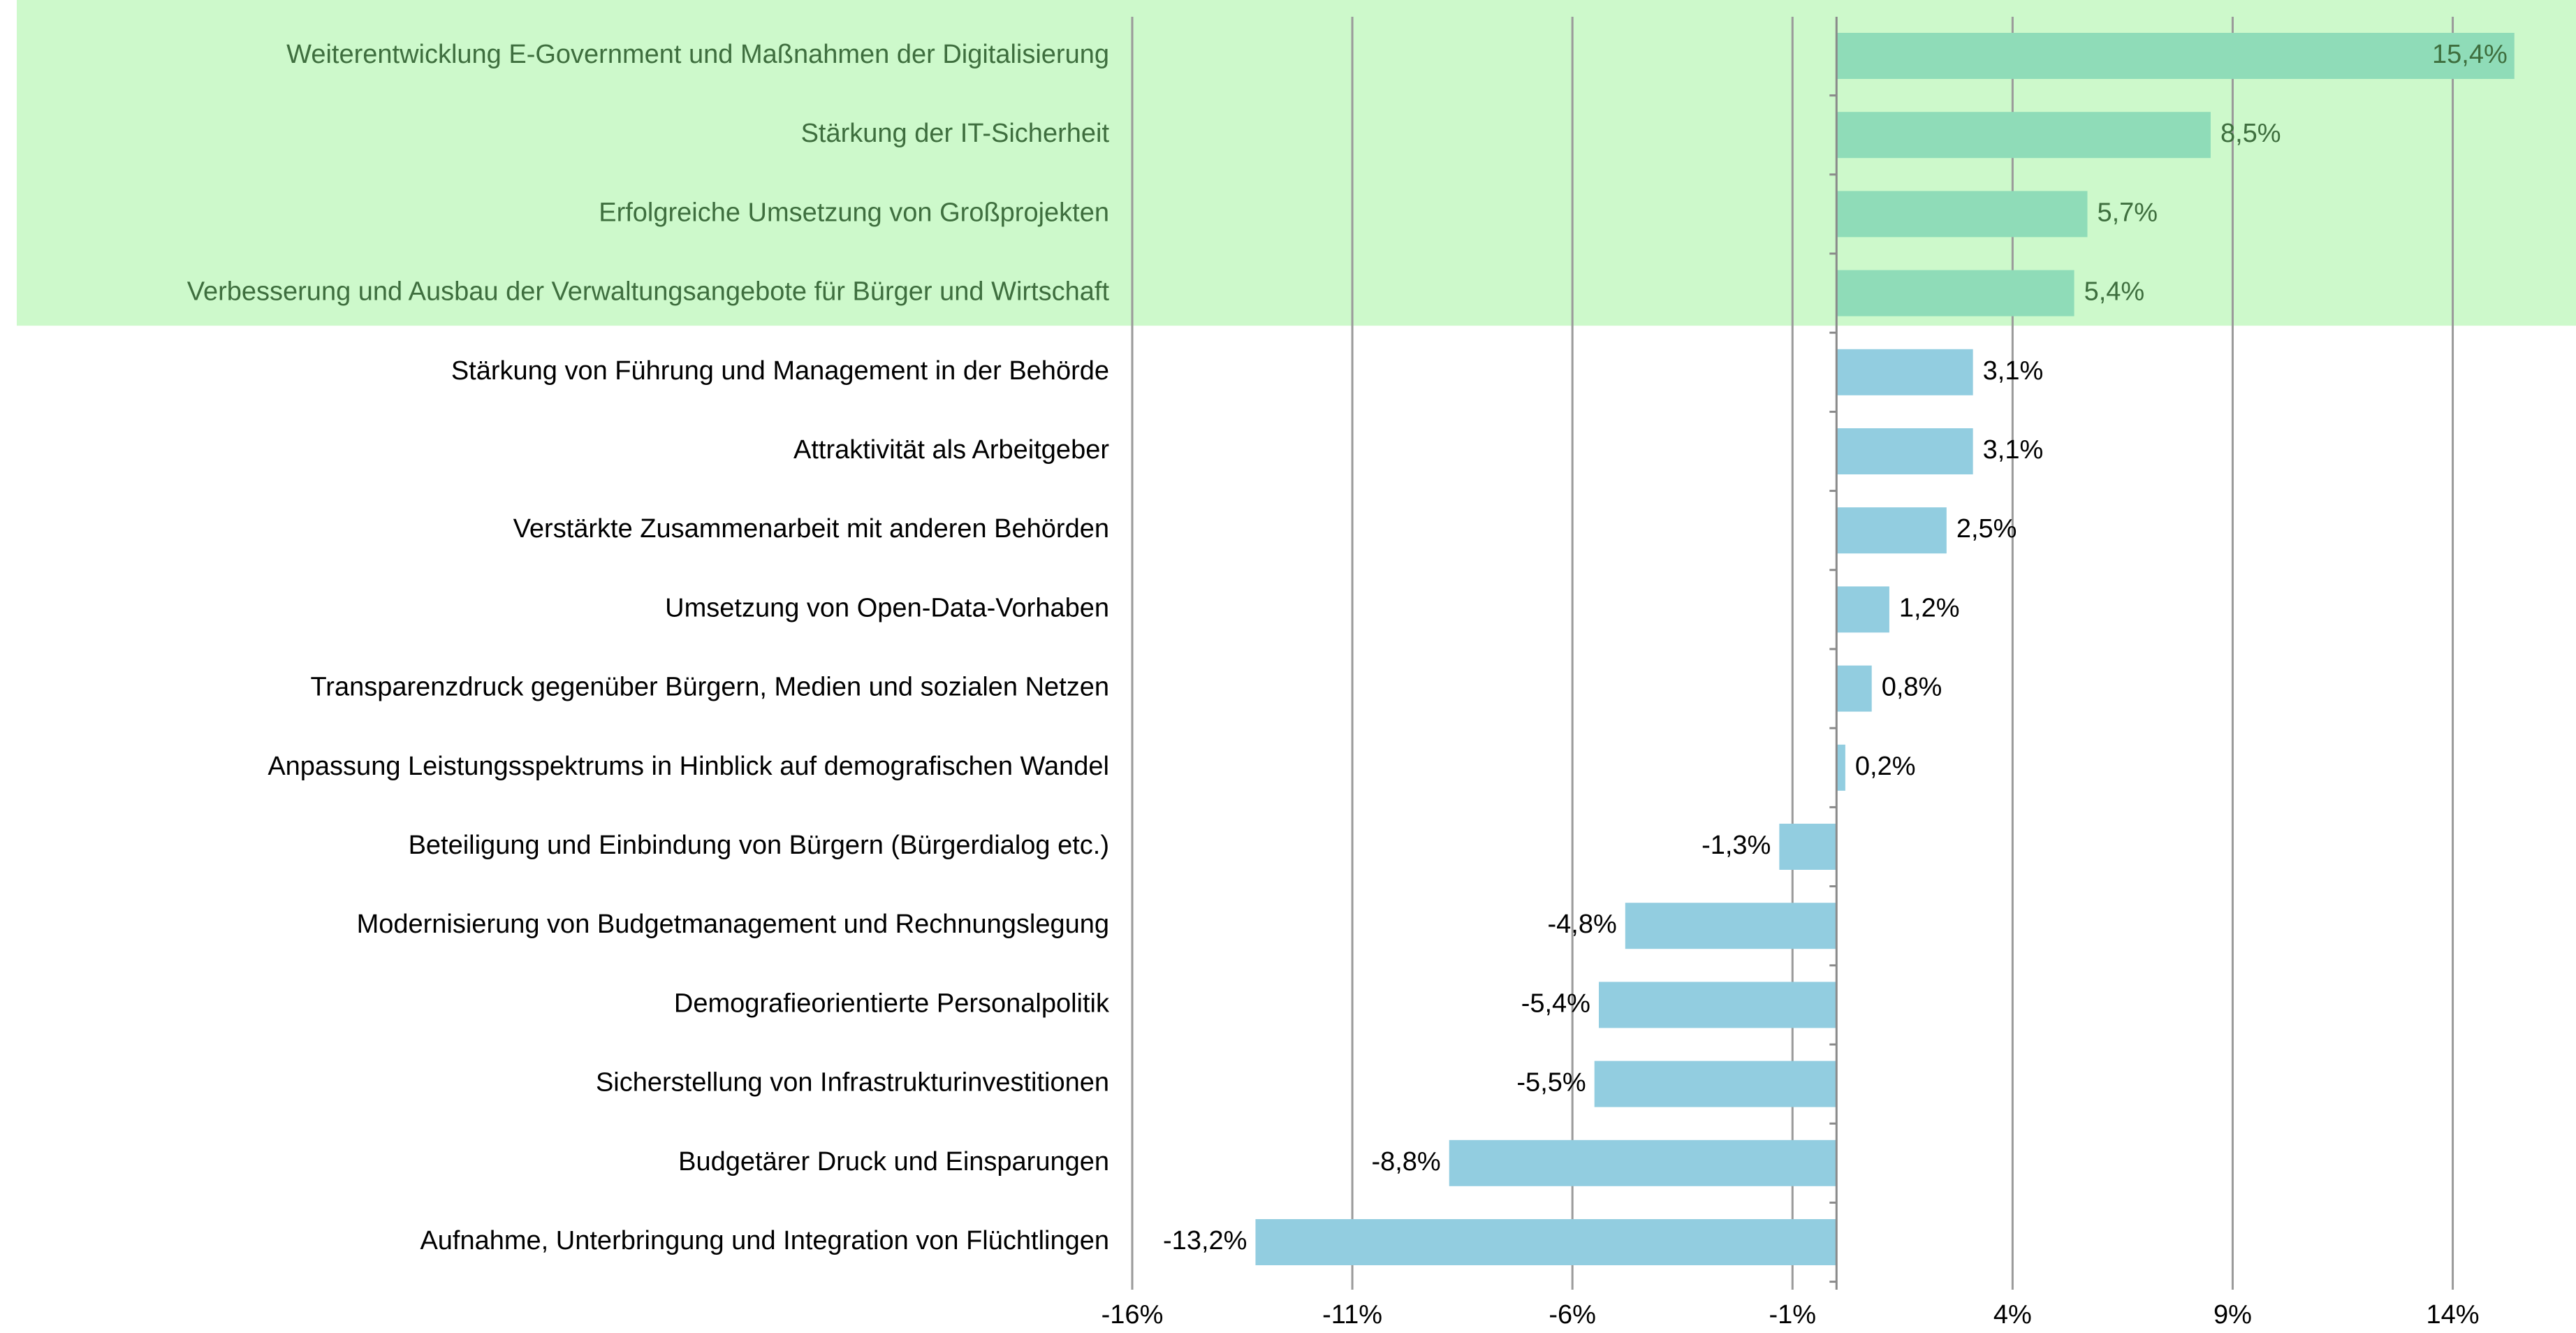 This screenshot has height=1333, width=2576. Describe the element at coordinates (2453, 1315) in the screenshot. I see `x-tick-label: 14%` at that location.